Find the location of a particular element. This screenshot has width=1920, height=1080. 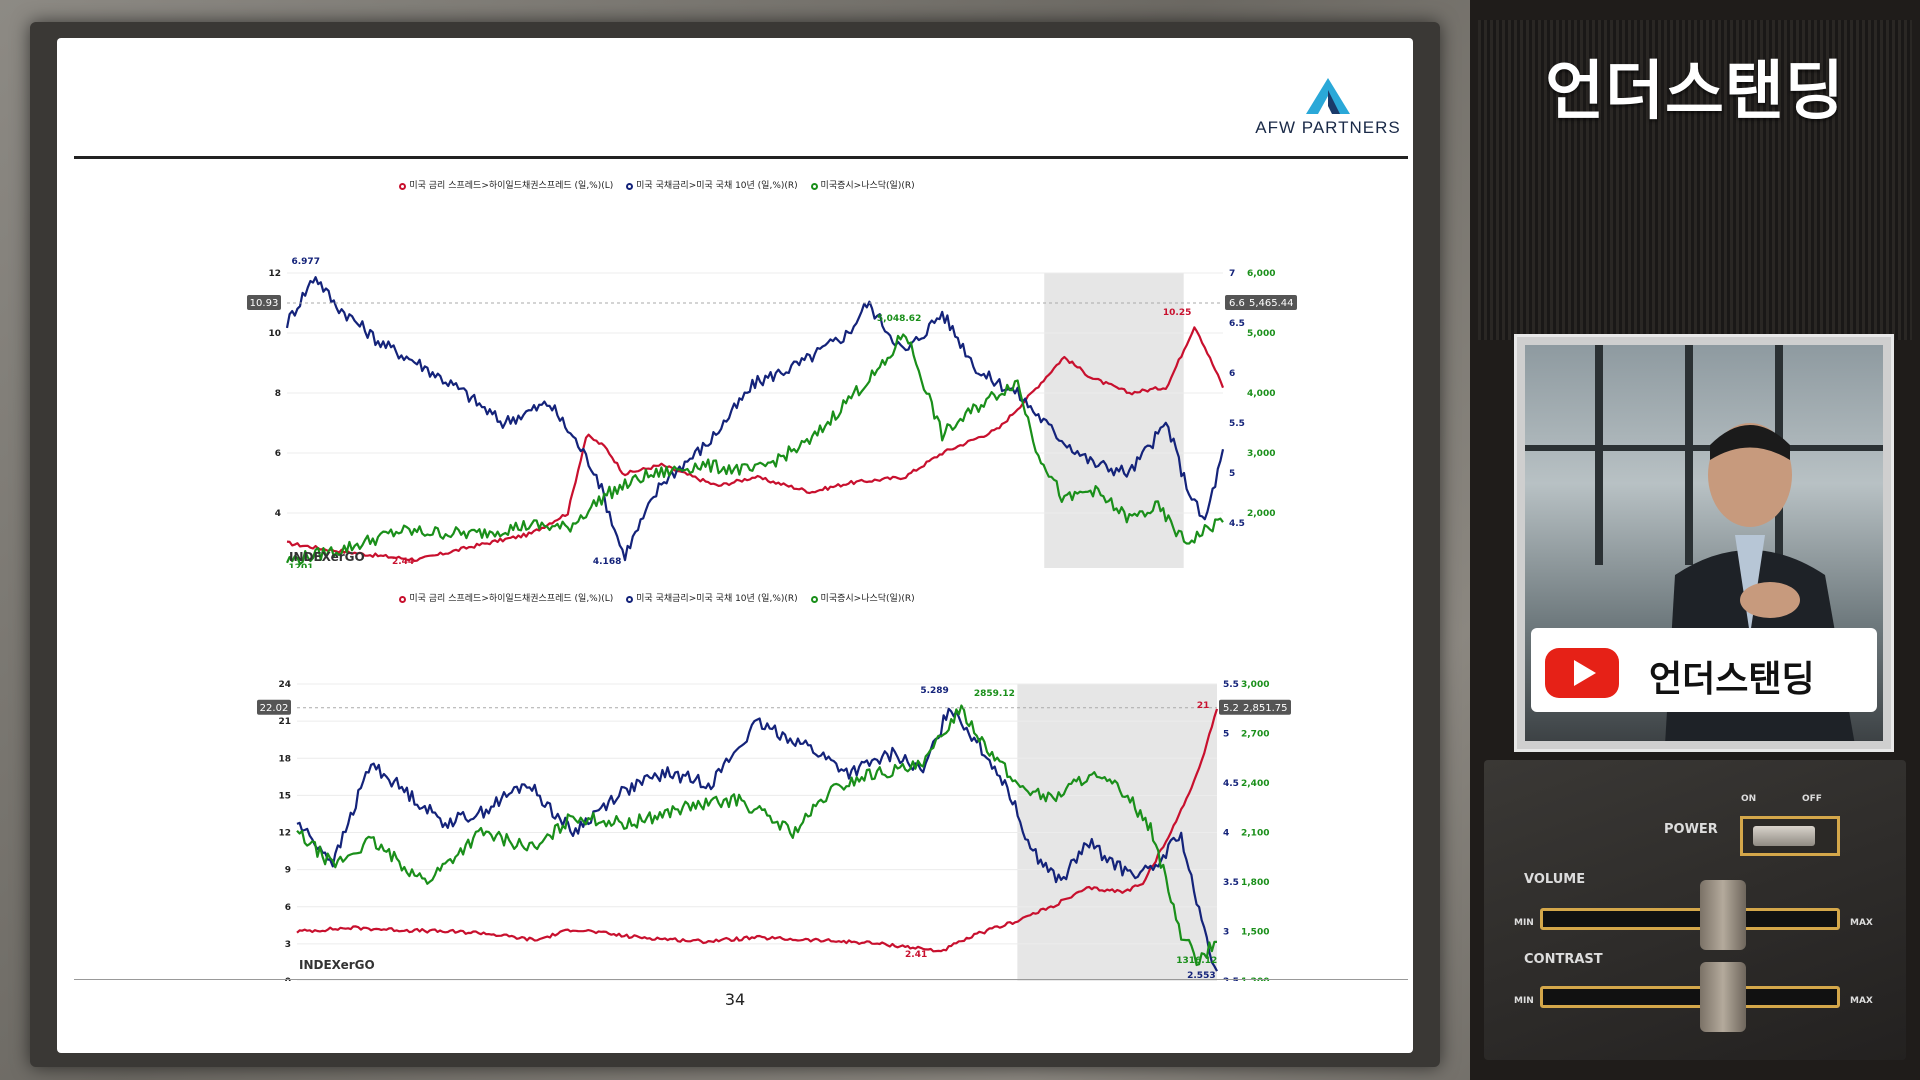

power-toggle is located at coordinates (1784, 836).